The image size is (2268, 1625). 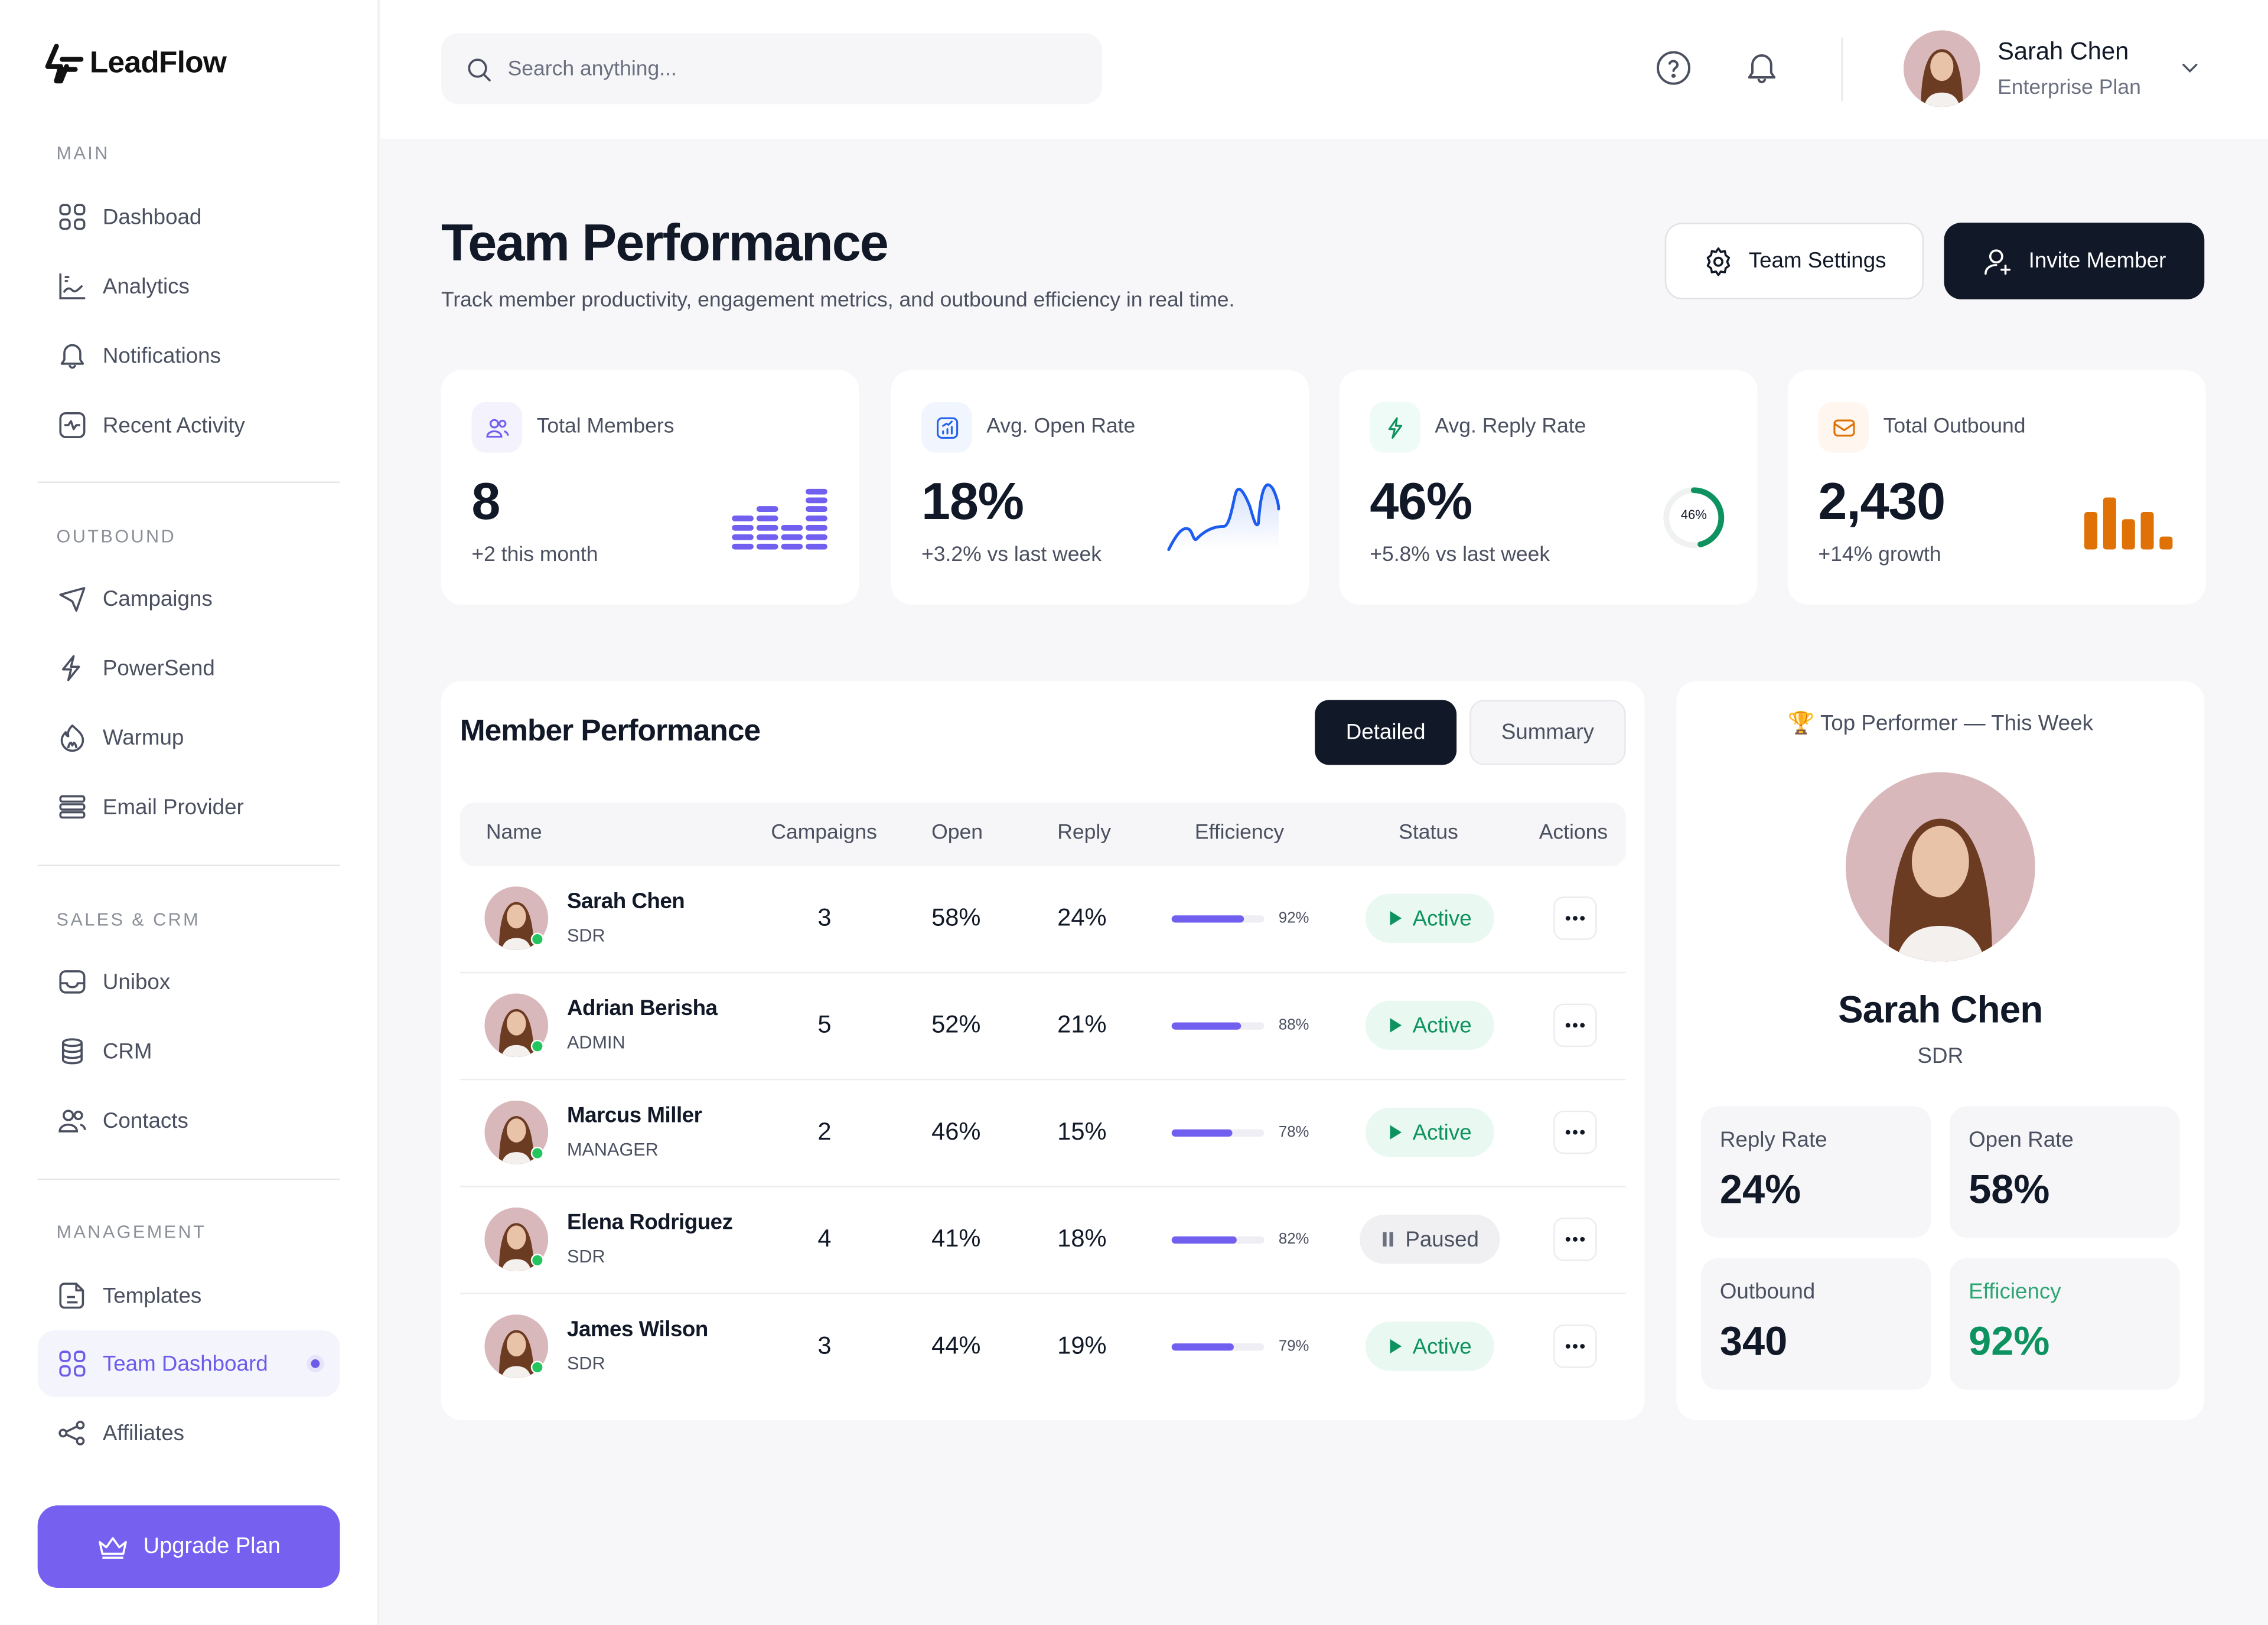 I want to click on stat-delta: +2 this month, so click(x=534, y=555).